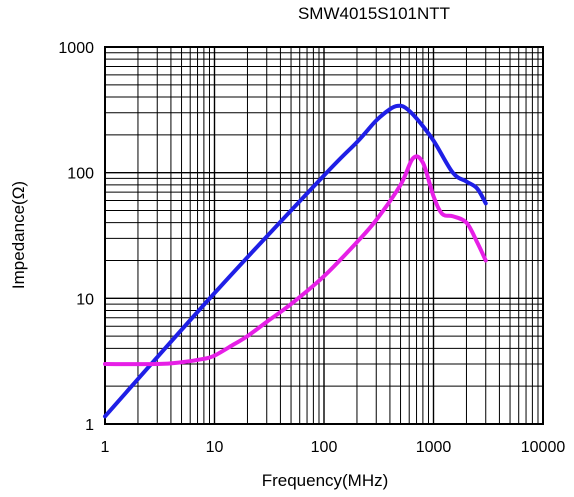  I want to click on y-tick-labels: 1 10 100 1000, so click(76, 237).